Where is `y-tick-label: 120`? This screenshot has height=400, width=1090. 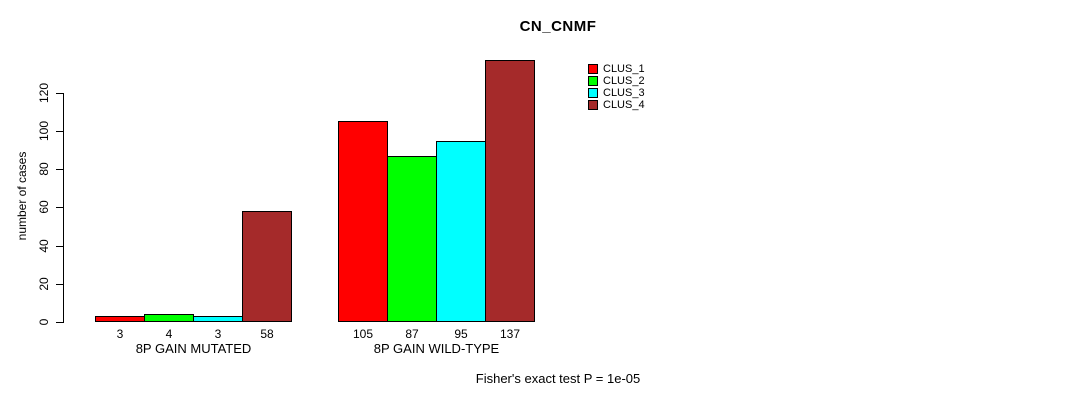 y-tick-label: 120 is located at coordinates (44, 93).